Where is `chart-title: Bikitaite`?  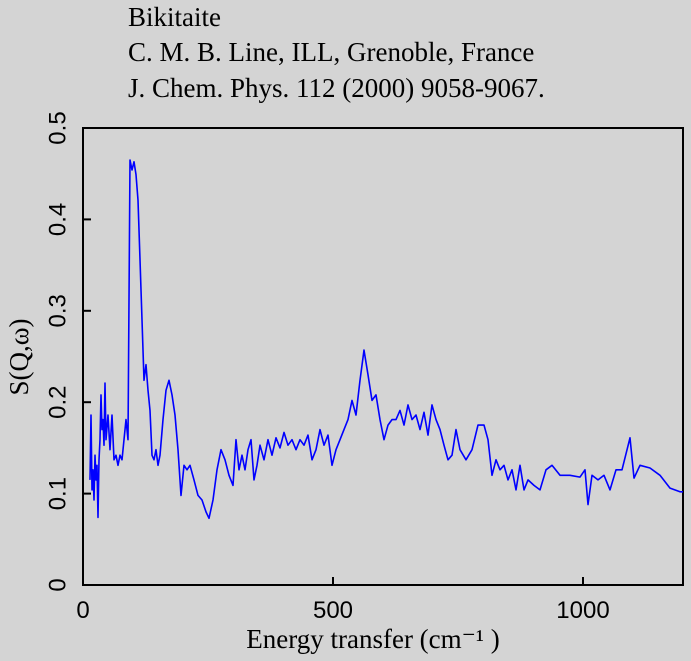 chart-title: Bikitaite is located at coordinates (174, 17).